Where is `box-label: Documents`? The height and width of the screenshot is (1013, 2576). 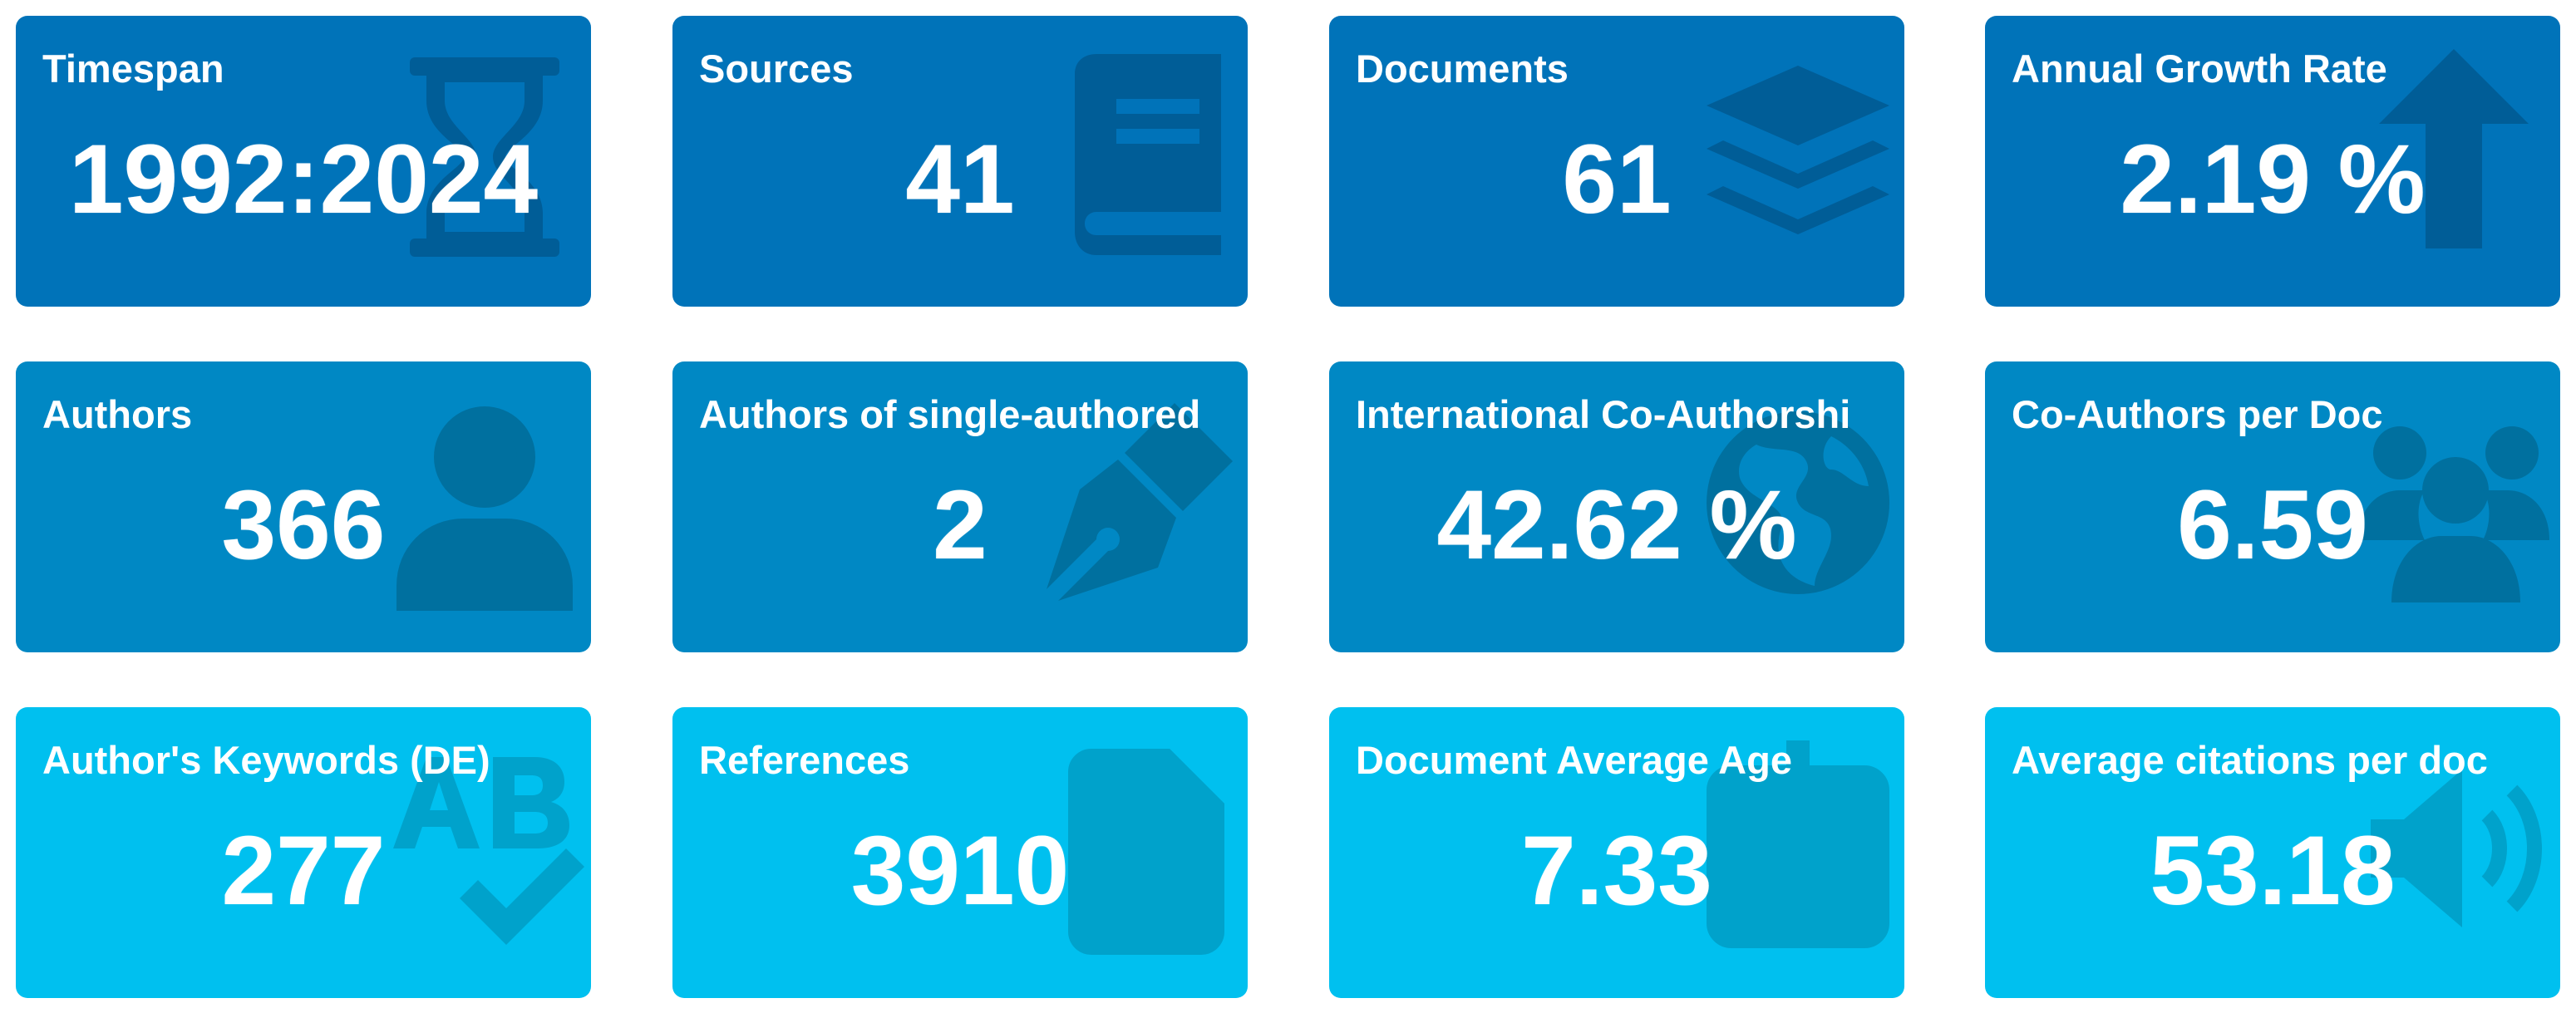 box-label: Documents is located at coordinates (1462, 69).